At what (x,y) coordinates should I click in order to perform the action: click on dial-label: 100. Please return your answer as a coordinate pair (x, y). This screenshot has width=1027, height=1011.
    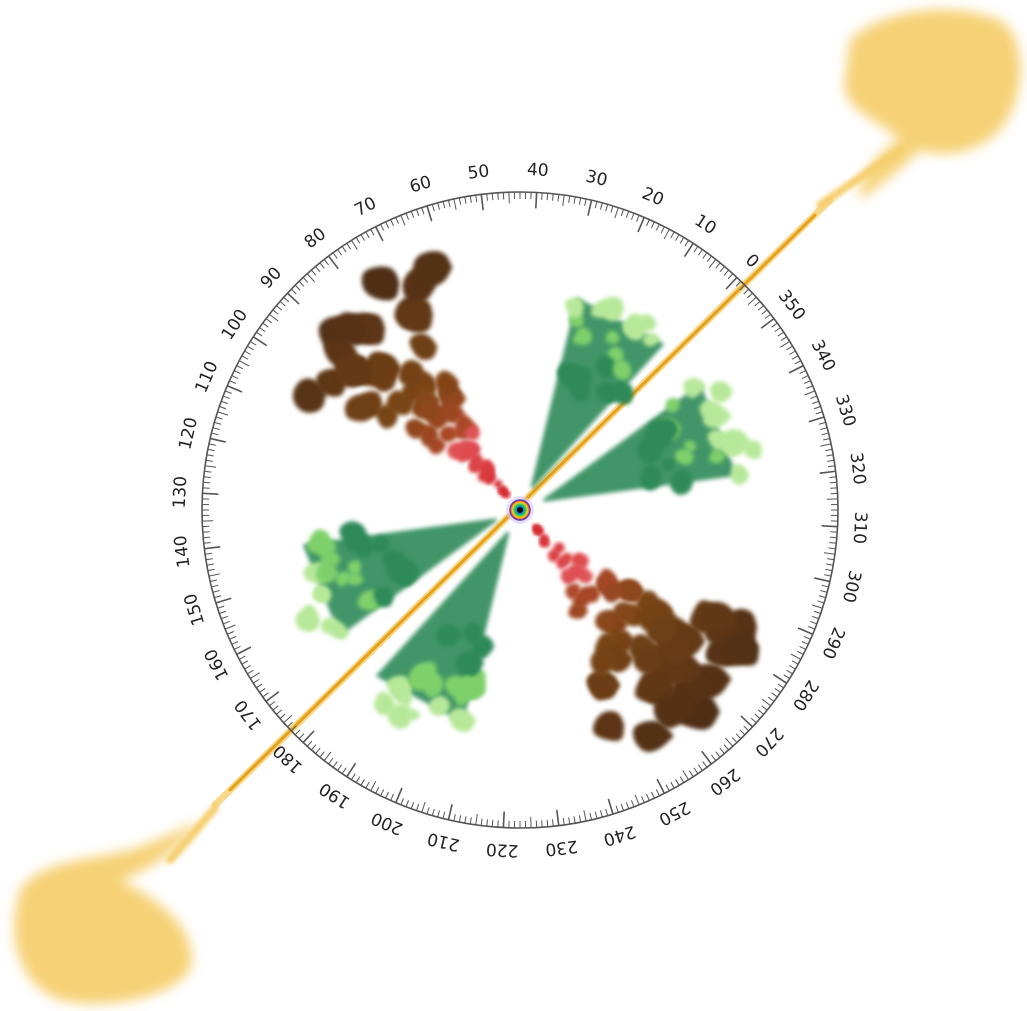
    Looking at the image, I should click on (235, 325).